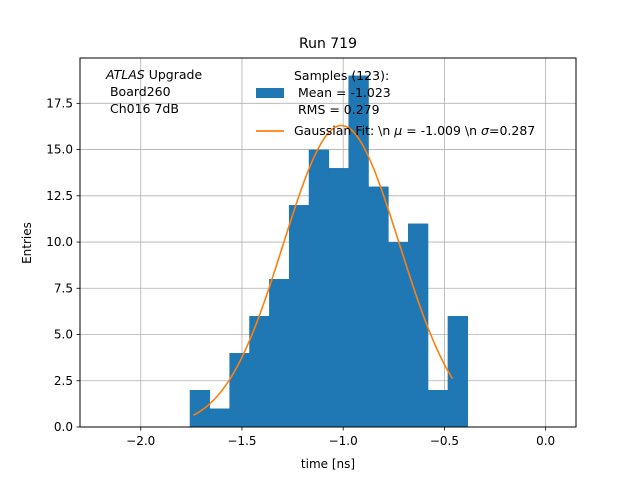 This screenshot has width=640, height=480. What do you see at coordinates (337, 109) in the screenshot?
I see `legend-samples-line-3: RMS = 0.279` at bounding box center [337, 109].